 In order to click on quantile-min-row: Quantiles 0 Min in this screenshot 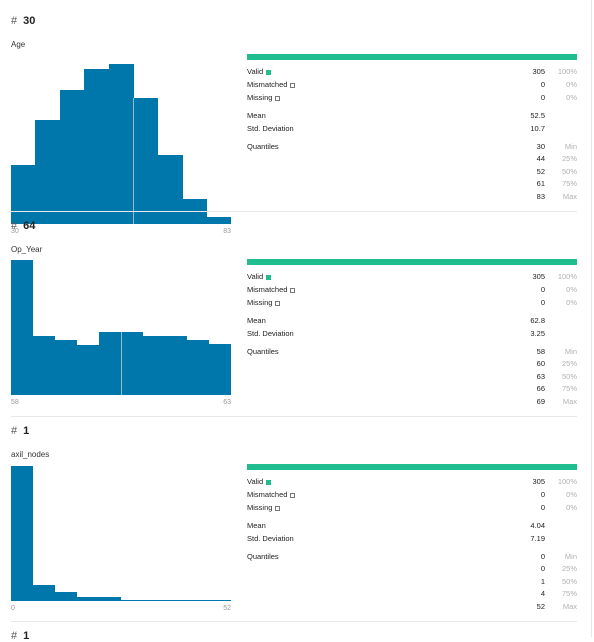, I will do `click(412, 558)`.